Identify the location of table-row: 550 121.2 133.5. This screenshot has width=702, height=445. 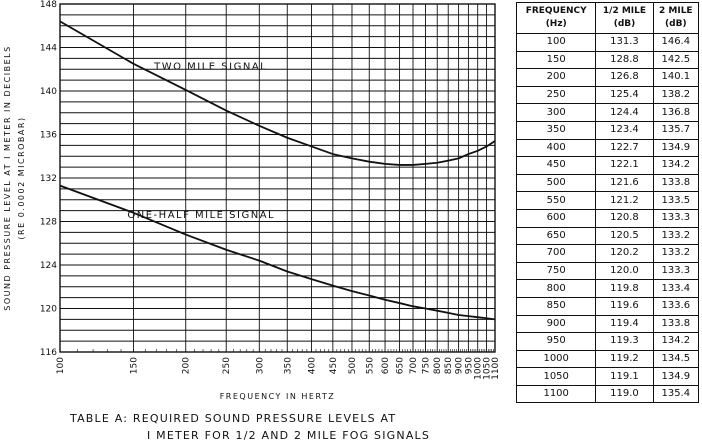
(607, 200).